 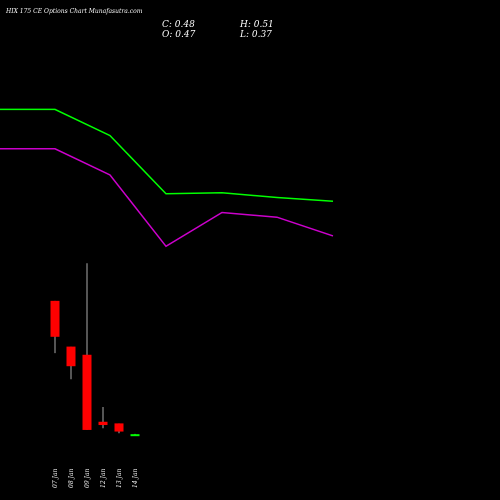 I want to click on open-value: O: 0.47, so click(x=179, y=35).